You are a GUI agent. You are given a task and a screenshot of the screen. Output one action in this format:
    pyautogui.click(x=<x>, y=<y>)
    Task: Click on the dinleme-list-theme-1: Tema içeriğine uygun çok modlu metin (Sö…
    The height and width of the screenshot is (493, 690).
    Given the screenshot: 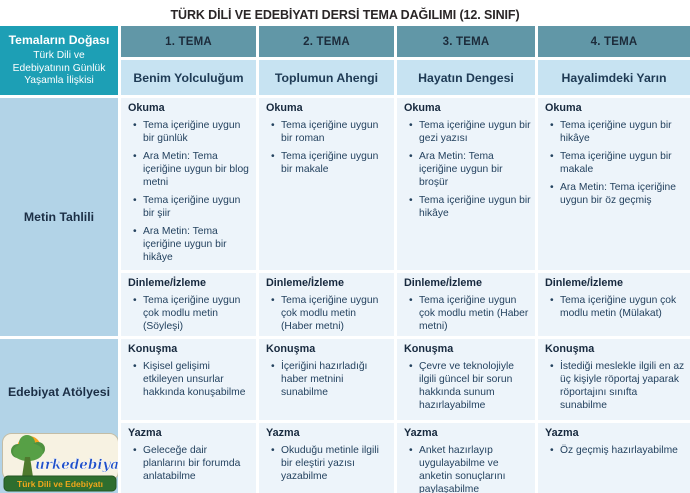 What is the action you would take?
    pyautogui.click(x=190, y=313)
    